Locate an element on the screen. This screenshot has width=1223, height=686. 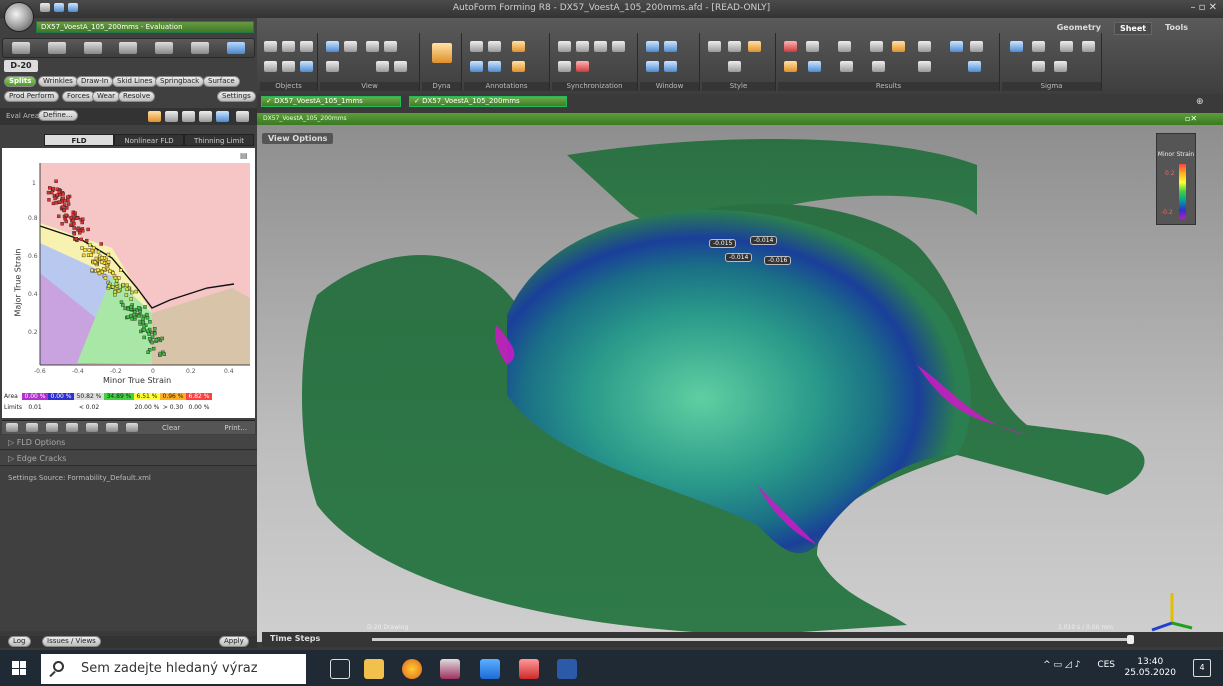
process-mode-icon is located at coordinates (56, 48).